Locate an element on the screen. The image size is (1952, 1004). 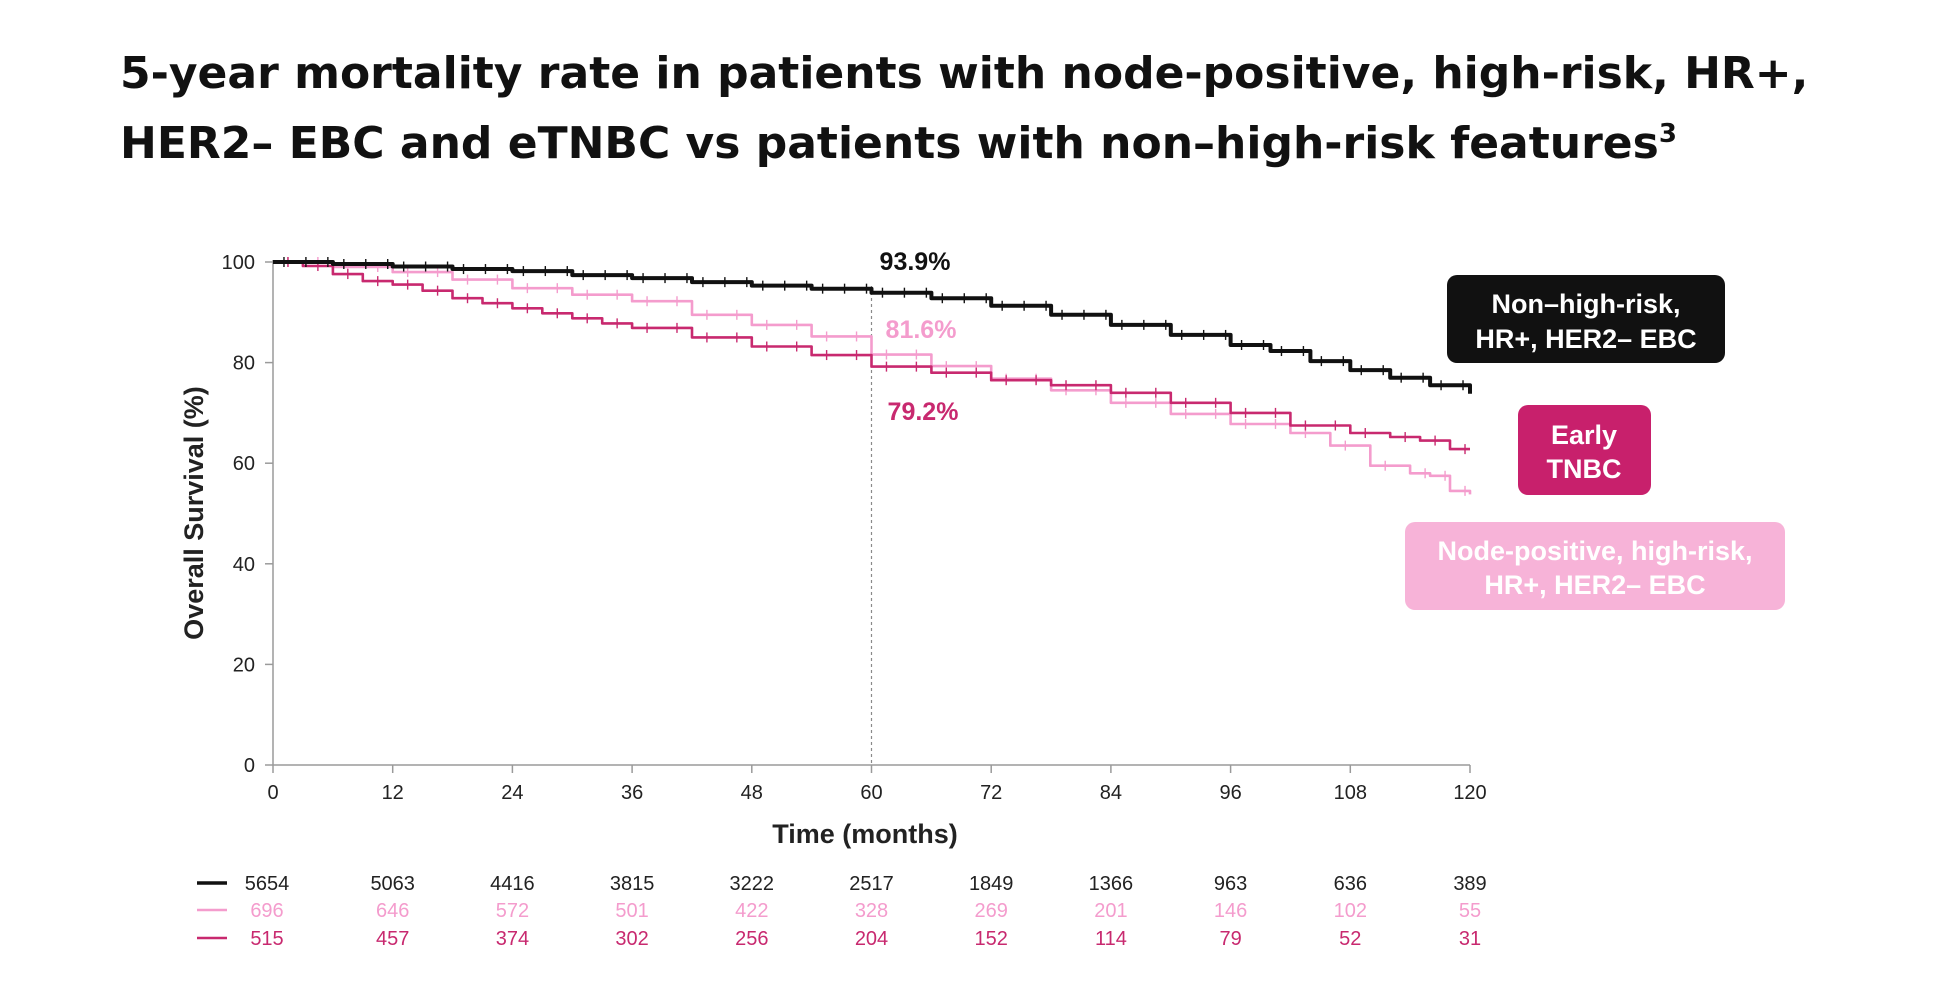
x-tick-label: 60 is located at coordinates (871, 793).